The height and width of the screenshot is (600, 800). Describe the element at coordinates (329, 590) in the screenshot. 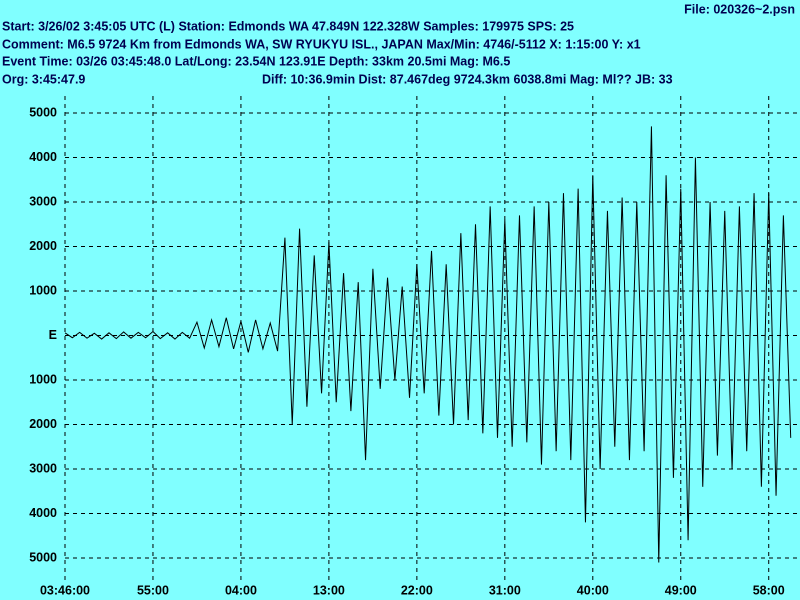

I see `x-tick-label: 13:00` at that location.